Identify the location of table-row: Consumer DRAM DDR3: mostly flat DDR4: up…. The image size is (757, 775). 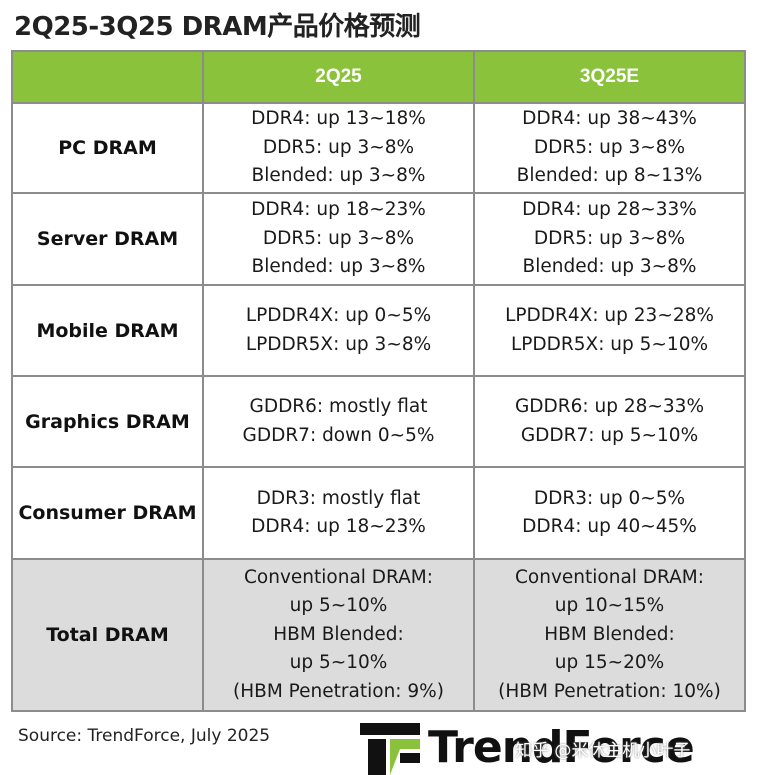
(378, 513).